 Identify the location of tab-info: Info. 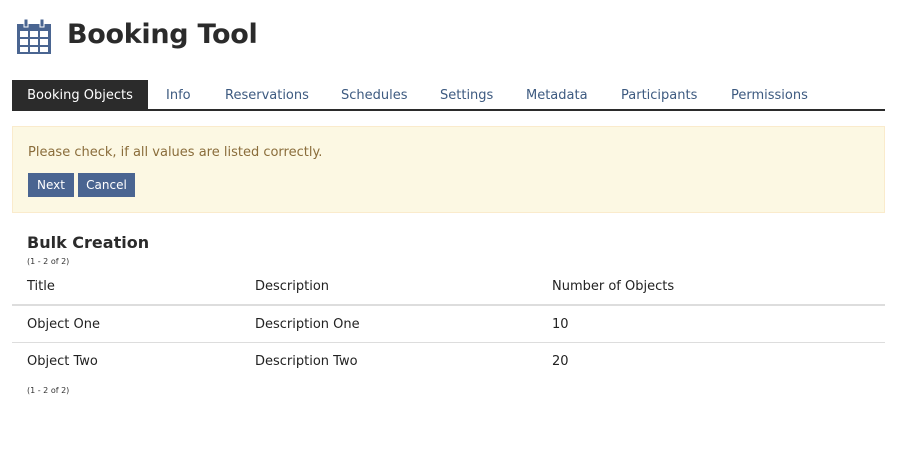
(178, 95).